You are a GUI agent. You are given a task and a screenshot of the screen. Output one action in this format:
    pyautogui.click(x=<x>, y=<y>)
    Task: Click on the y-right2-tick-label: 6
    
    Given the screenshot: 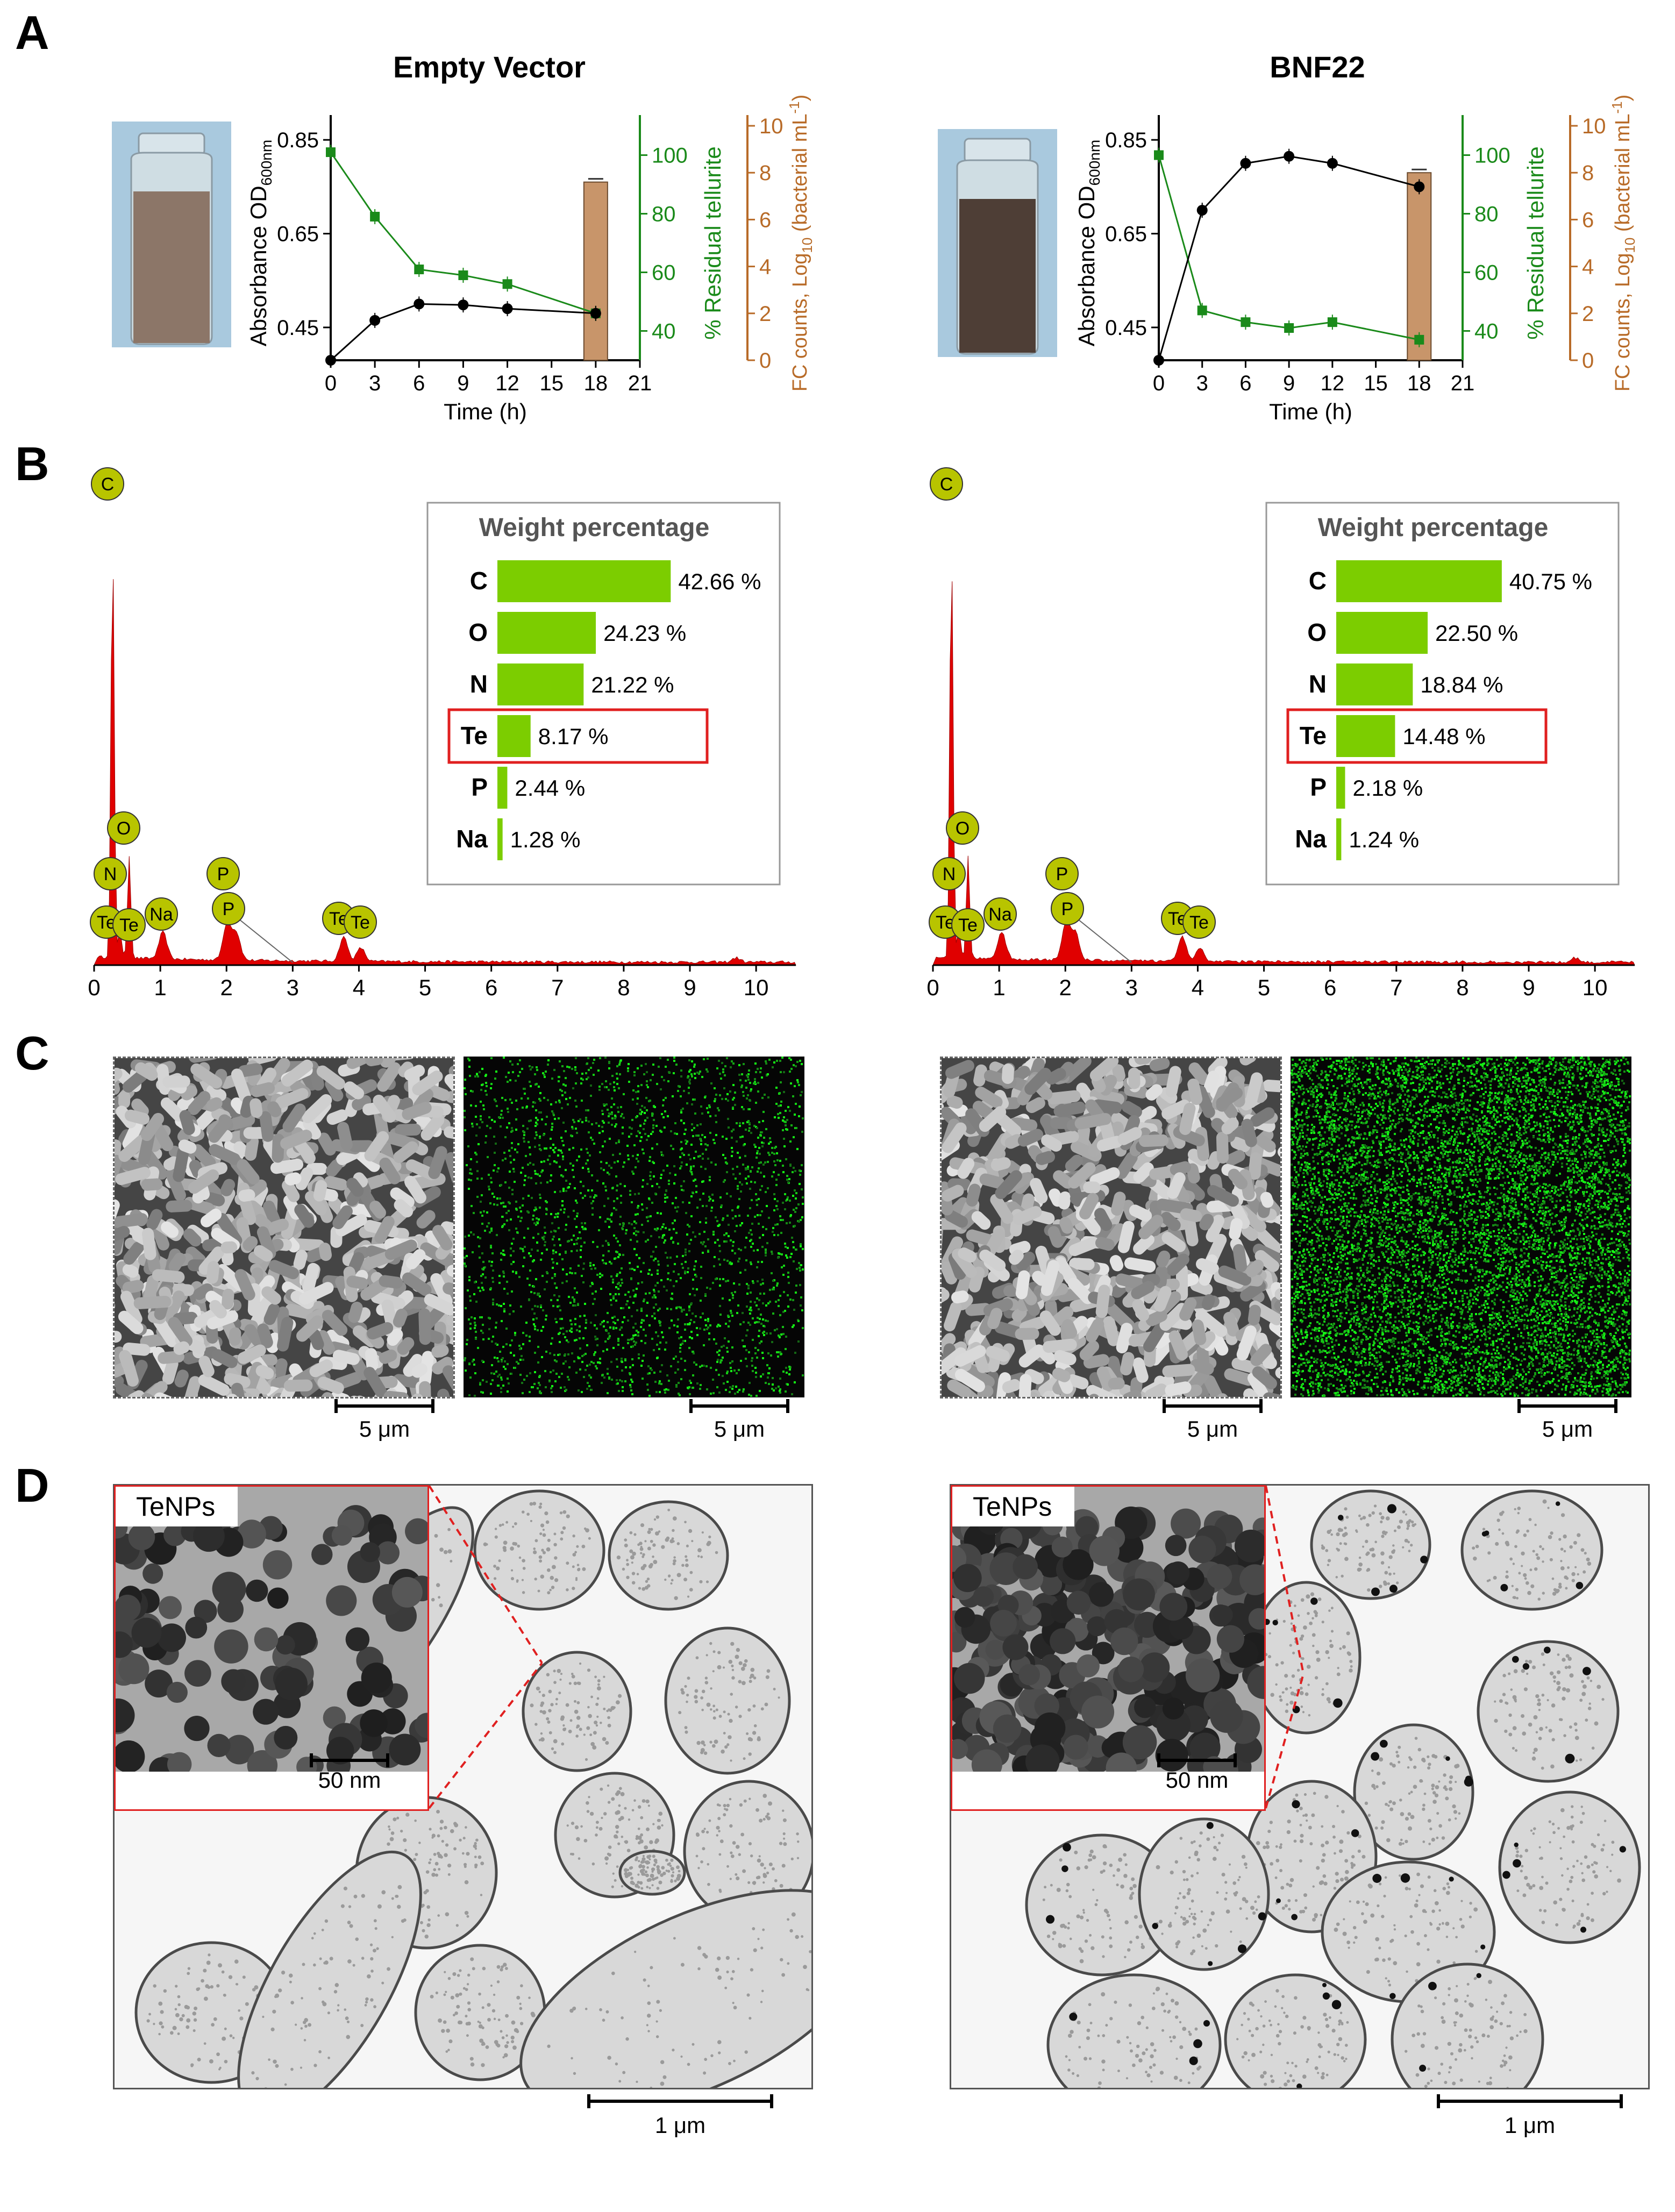 What is the action you would take?
    pyautogui.click(x=765, y=220)
    